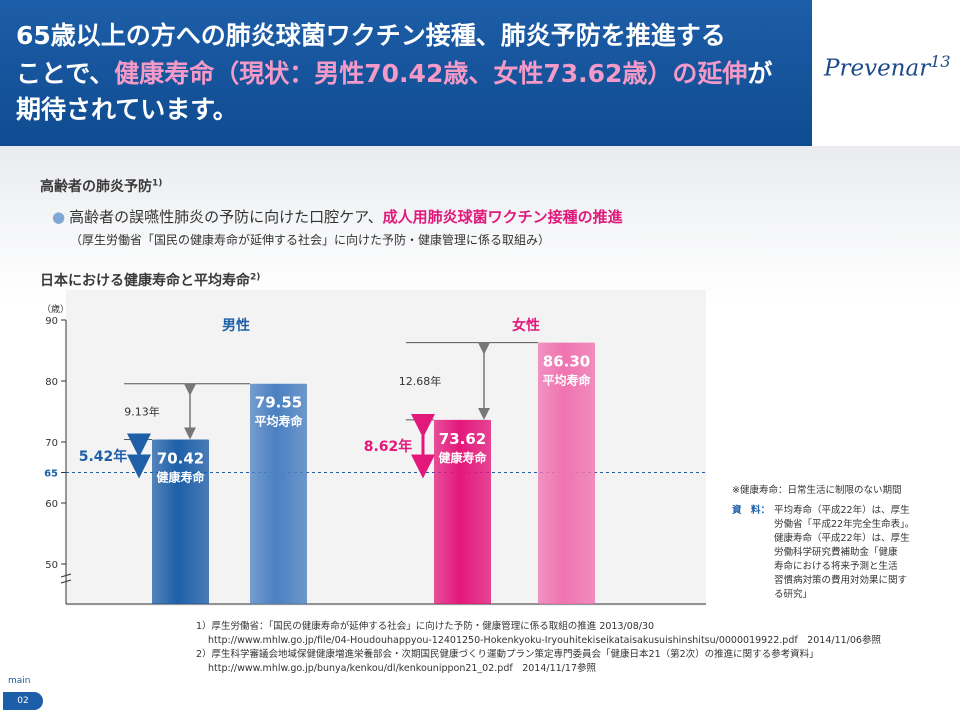  Describe the element at coordinates (150, 280) in the screenshot. I see `section-title-life-expectancy: 日本における健康寿命と平均寿命2)` at that location.